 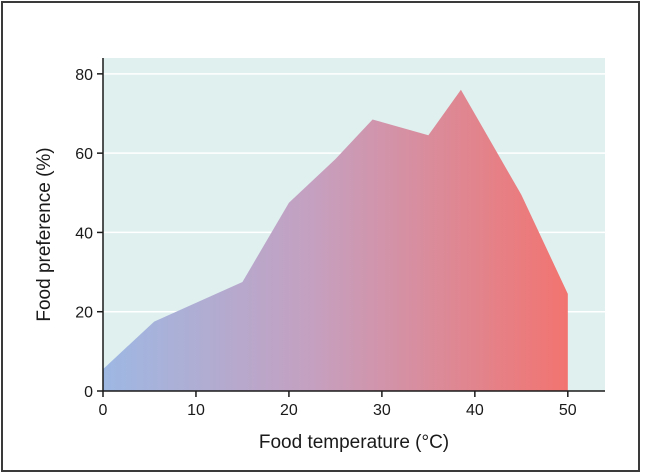 What do you see at coordinates (84, 313) in the screenshot?
I see `y-tick-label-20: 20` at bounding box center [84, 313].